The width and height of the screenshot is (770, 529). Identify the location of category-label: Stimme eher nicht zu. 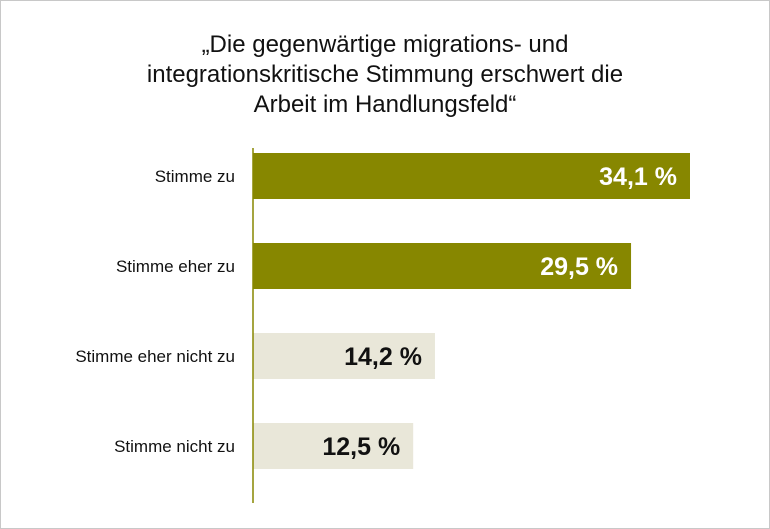
(155, 356).